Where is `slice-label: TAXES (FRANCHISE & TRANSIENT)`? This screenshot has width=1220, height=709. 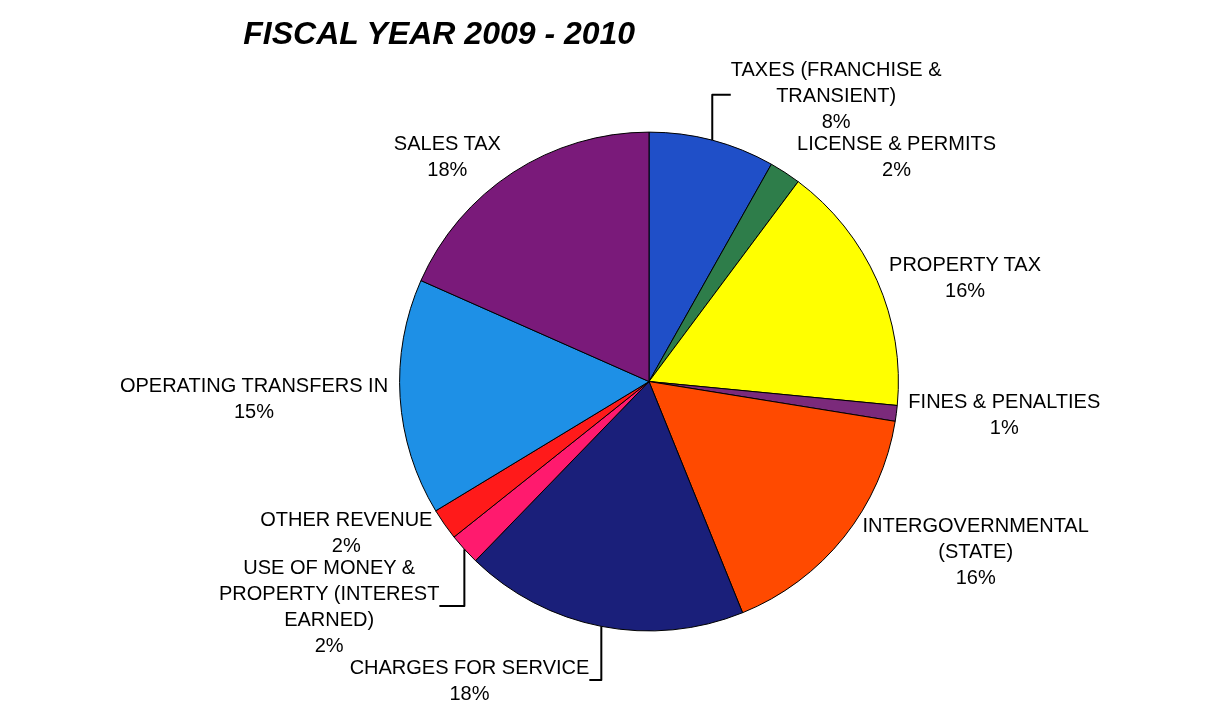 slice-label: TAXES (FRANCHISE & TRANSIENT) is located at coordinates (836, 81).